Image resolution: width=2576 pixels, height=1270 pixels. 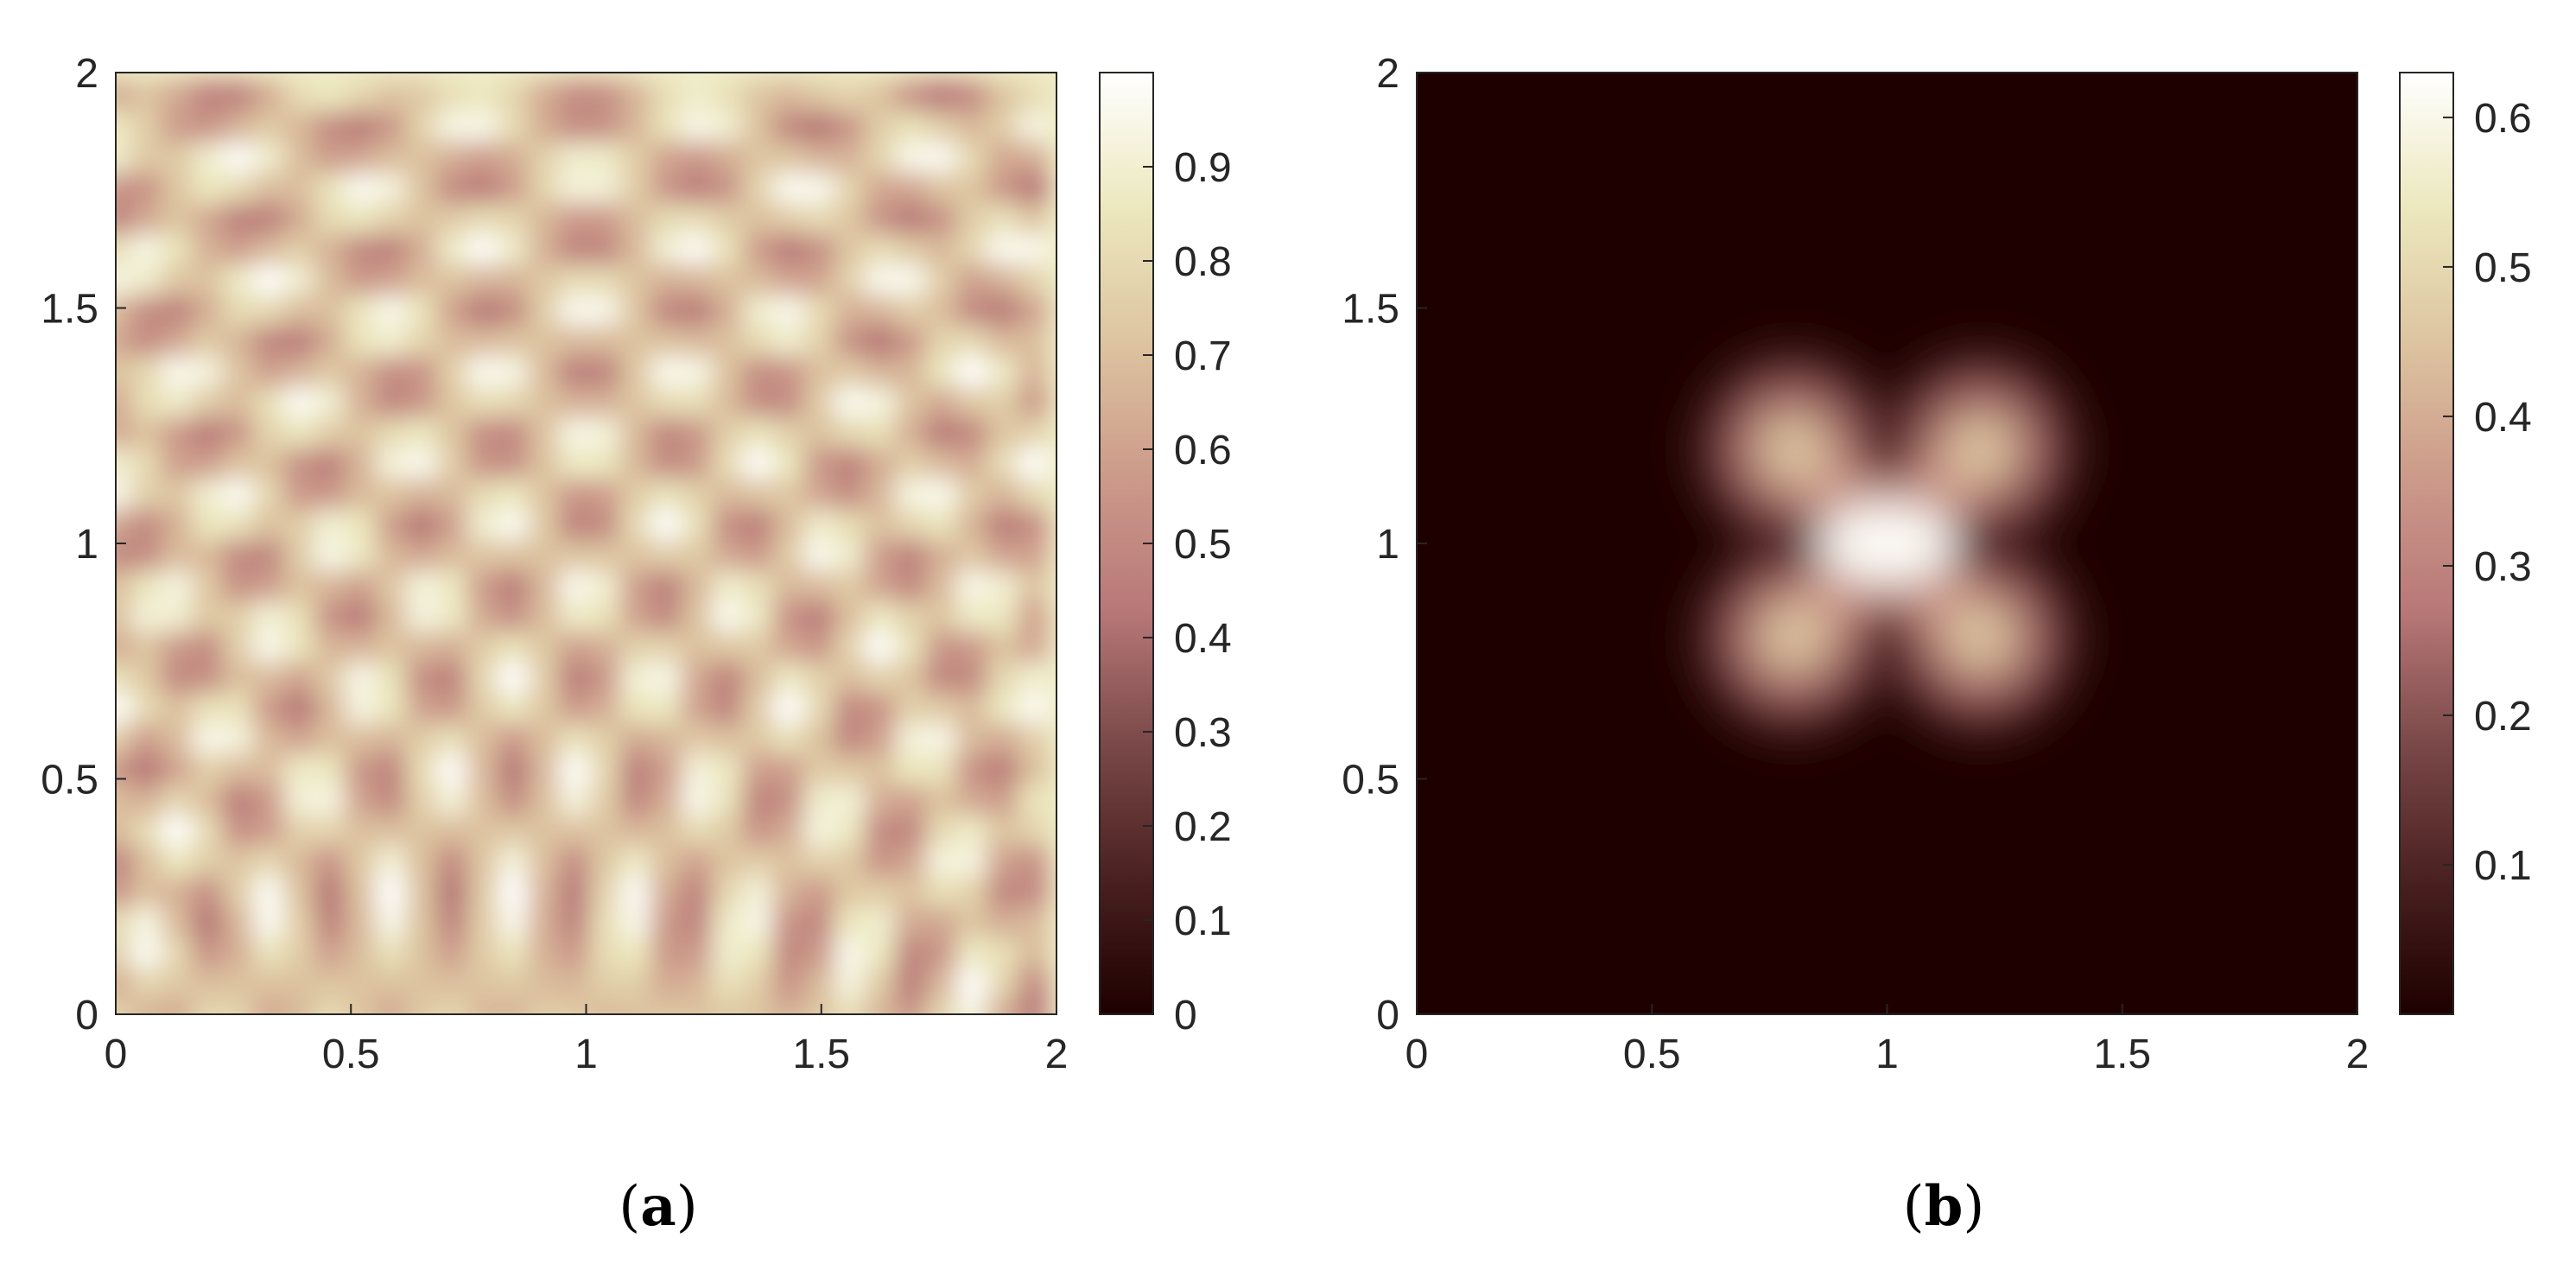 I want to click on heatmap-b-pattern, so click(x=1887, y=543).